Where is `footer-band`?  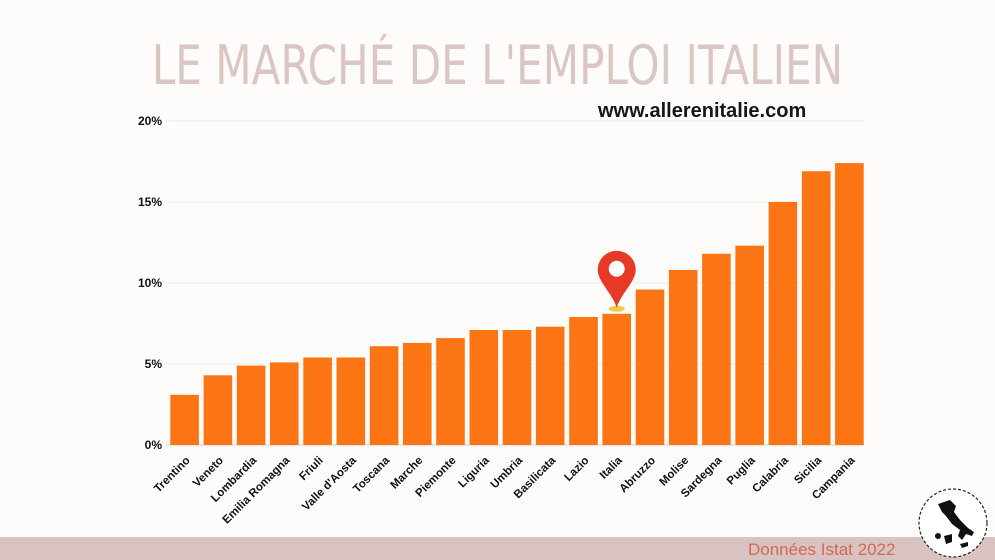 footer-band is located at coordinates (497, 548).